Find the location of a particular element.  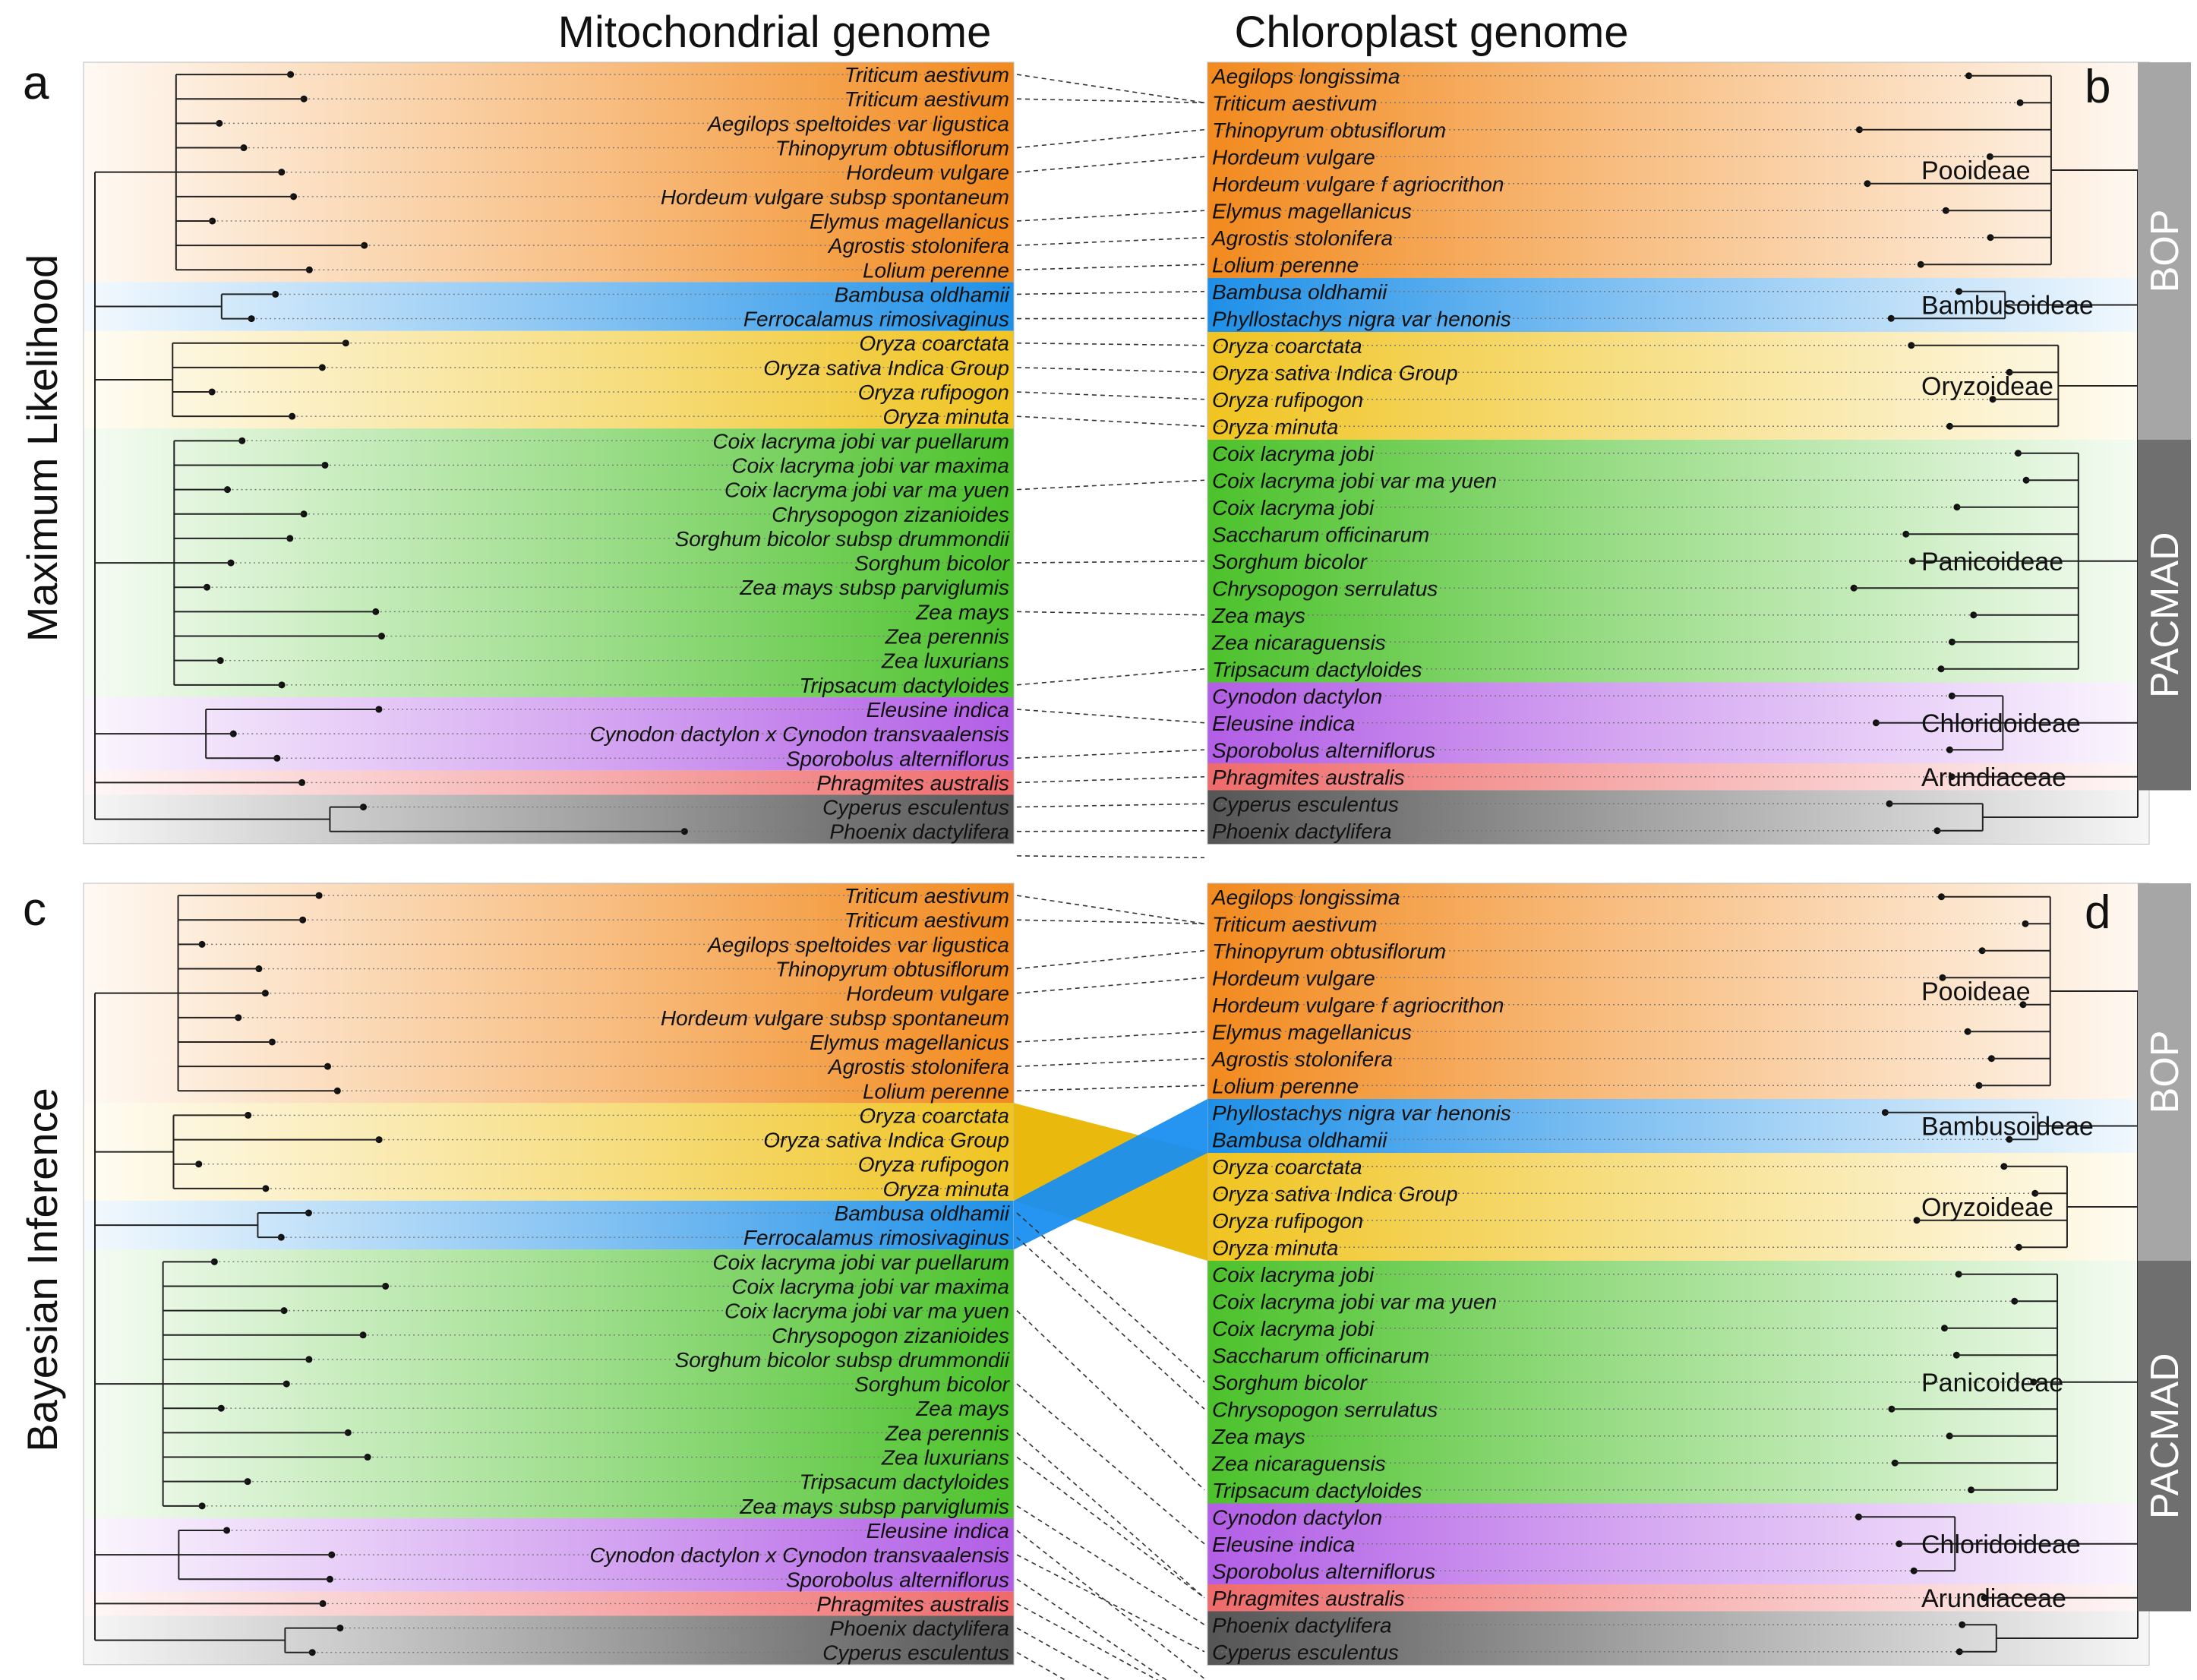

taxon-label: Sporobolus alterniflorus is located at coordinates (1323, 750).